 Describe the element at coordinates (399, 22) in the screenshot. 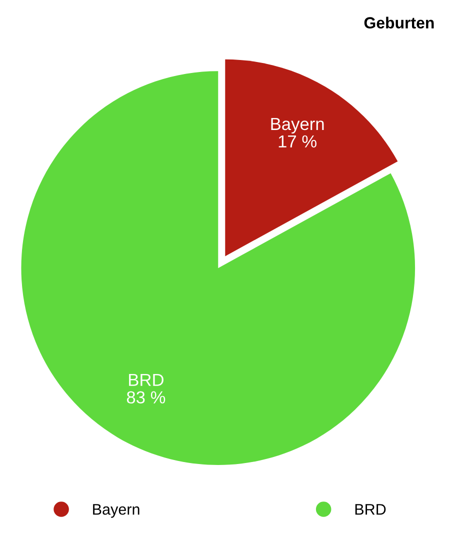

I see `chart-title: Geburten` at that location.